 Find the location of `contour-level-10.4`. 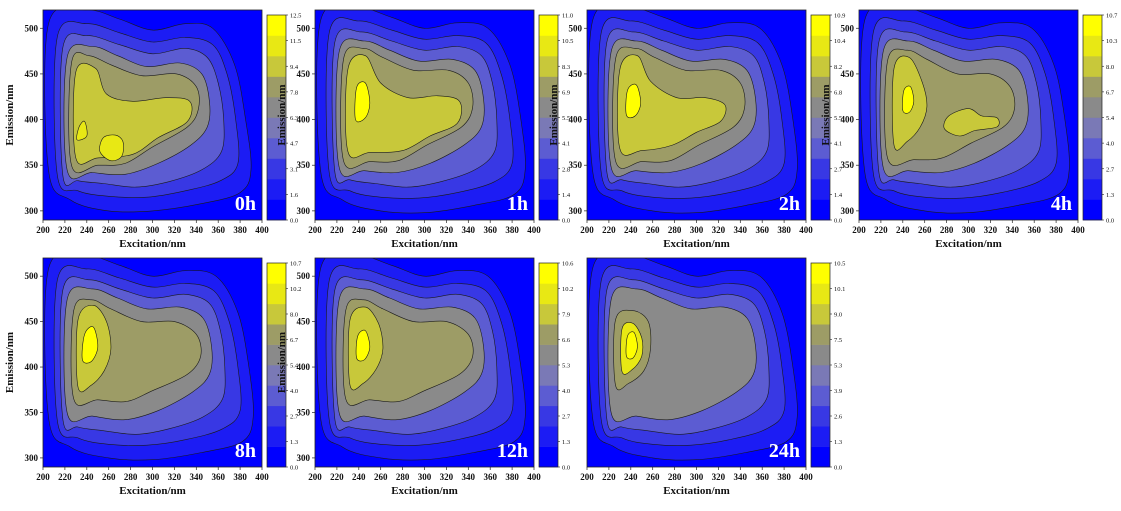

contour-level-10.4 is located at coordinates (633, 101).